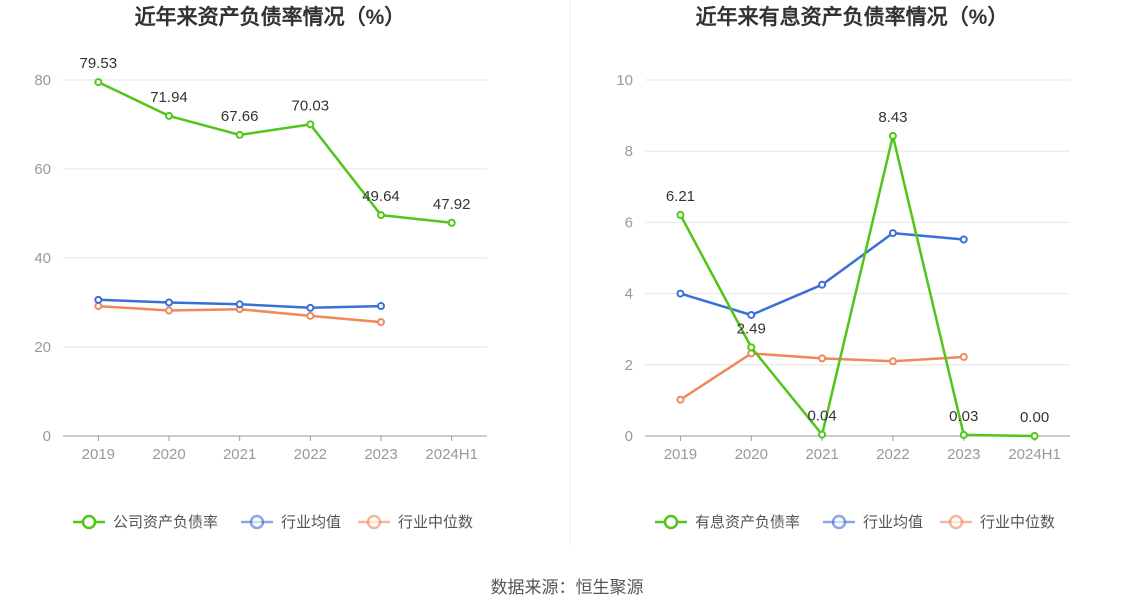 Image resolution: width=1134 pixels, height=612 pixels. I want to click on data-label: 0.03, so click(963, 416).